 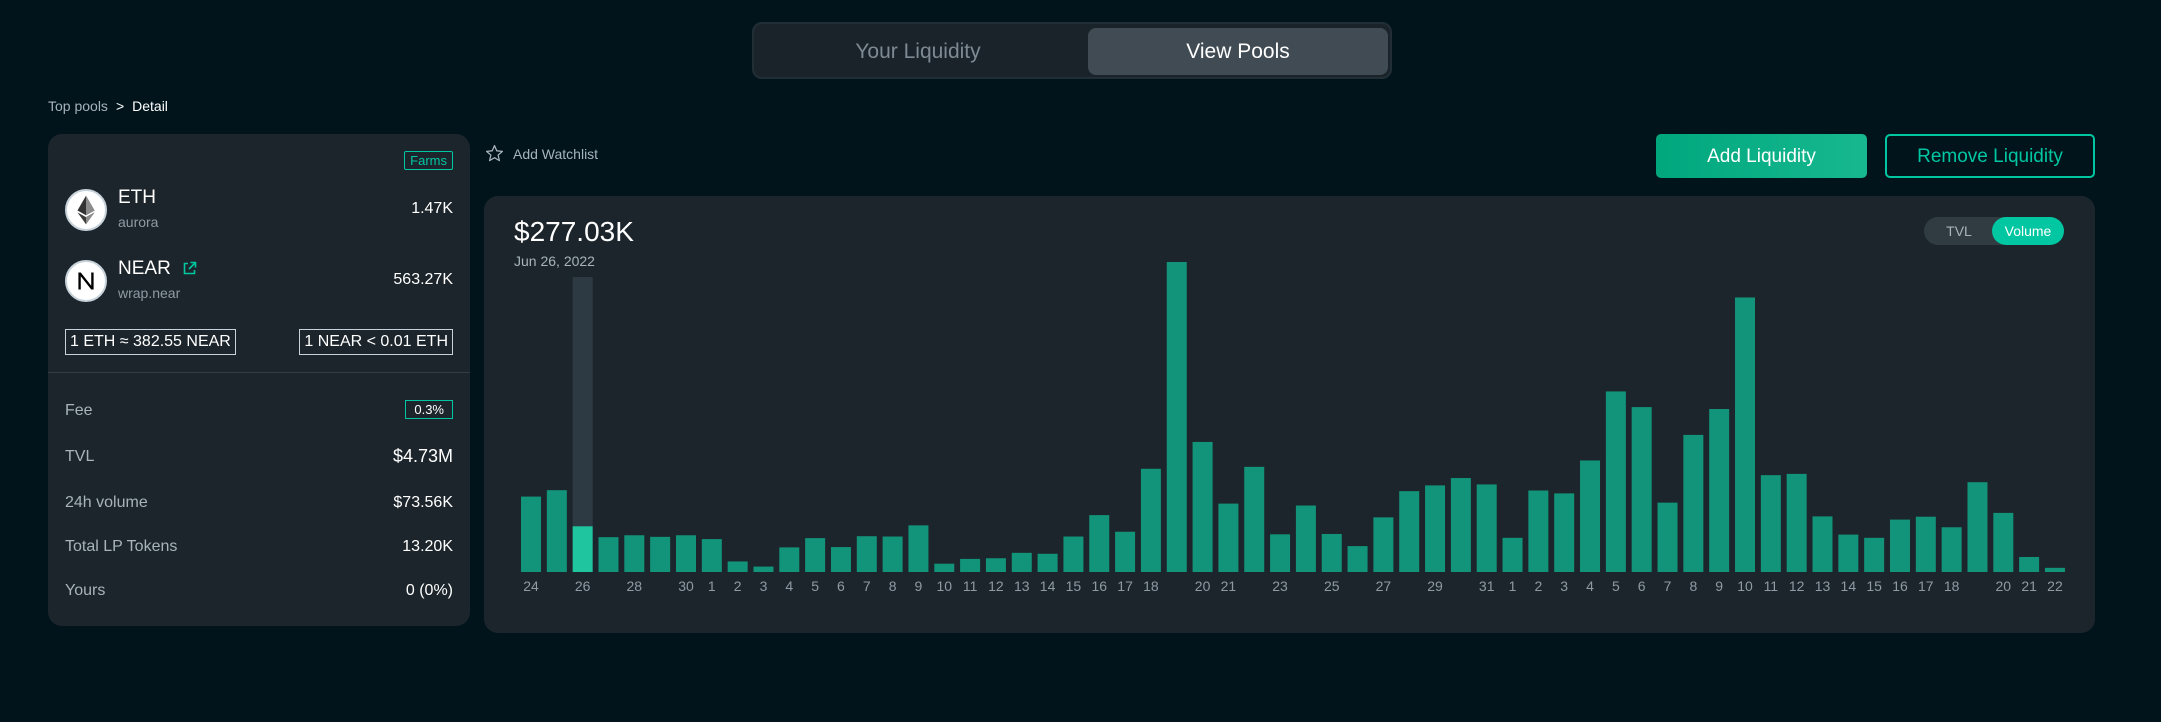 I want to click on x-tick-label: 16, so click(x=1099, y=586).